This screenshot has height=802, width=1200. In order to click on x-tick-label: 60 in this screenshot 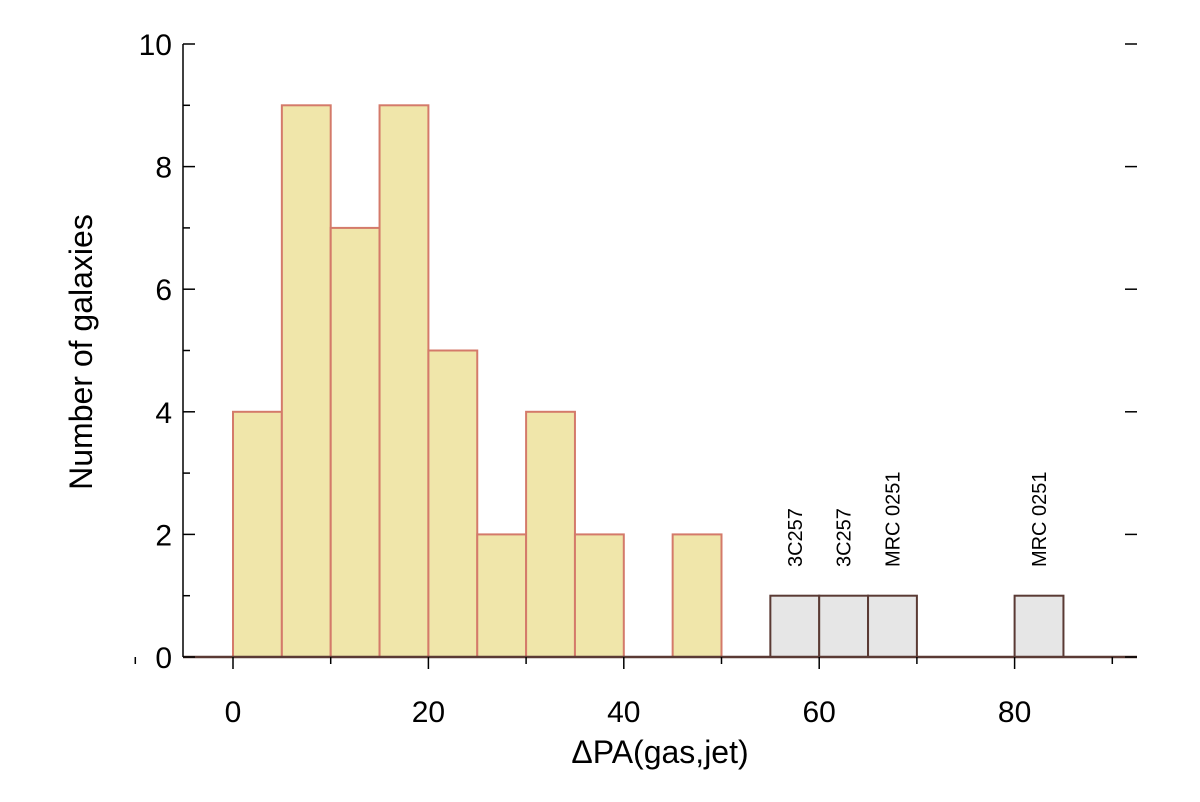, I will do `click(819, 712)`.